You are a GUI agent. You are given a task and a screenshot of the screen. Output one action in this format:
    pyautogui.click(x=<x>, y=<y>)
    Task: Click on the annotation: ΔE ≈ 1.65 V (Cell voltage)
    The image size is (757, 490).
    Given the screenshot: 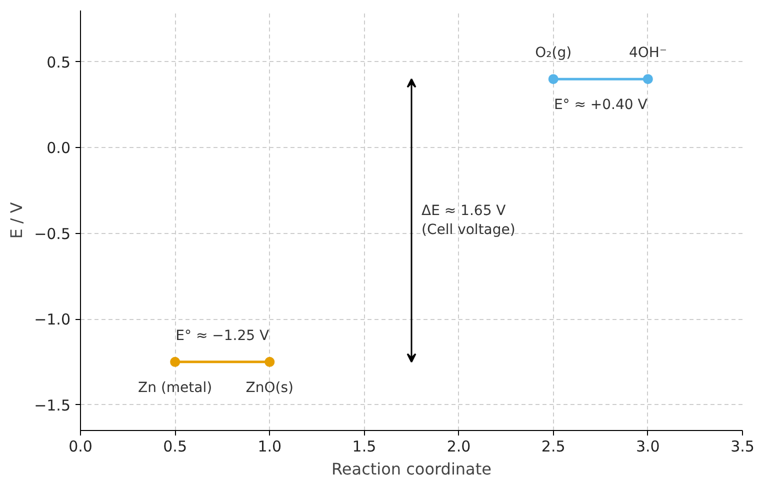 What is the action you would take?
    pyautogui.click(x=469, y=220)
    